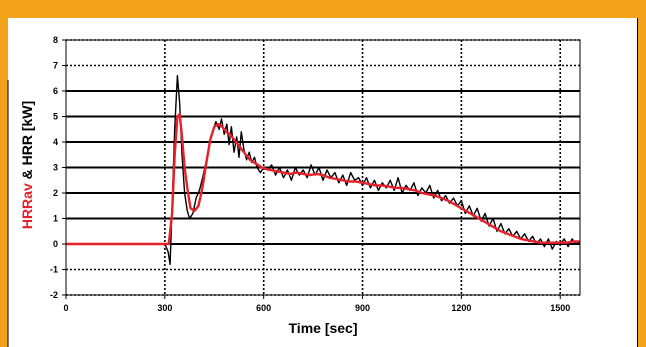 This screenshot has width=646, height=347. What do you see at coordinates (461, 308) in the screenshot?
I see `x-tick-label: 1200` at bounding box center [461, 308].